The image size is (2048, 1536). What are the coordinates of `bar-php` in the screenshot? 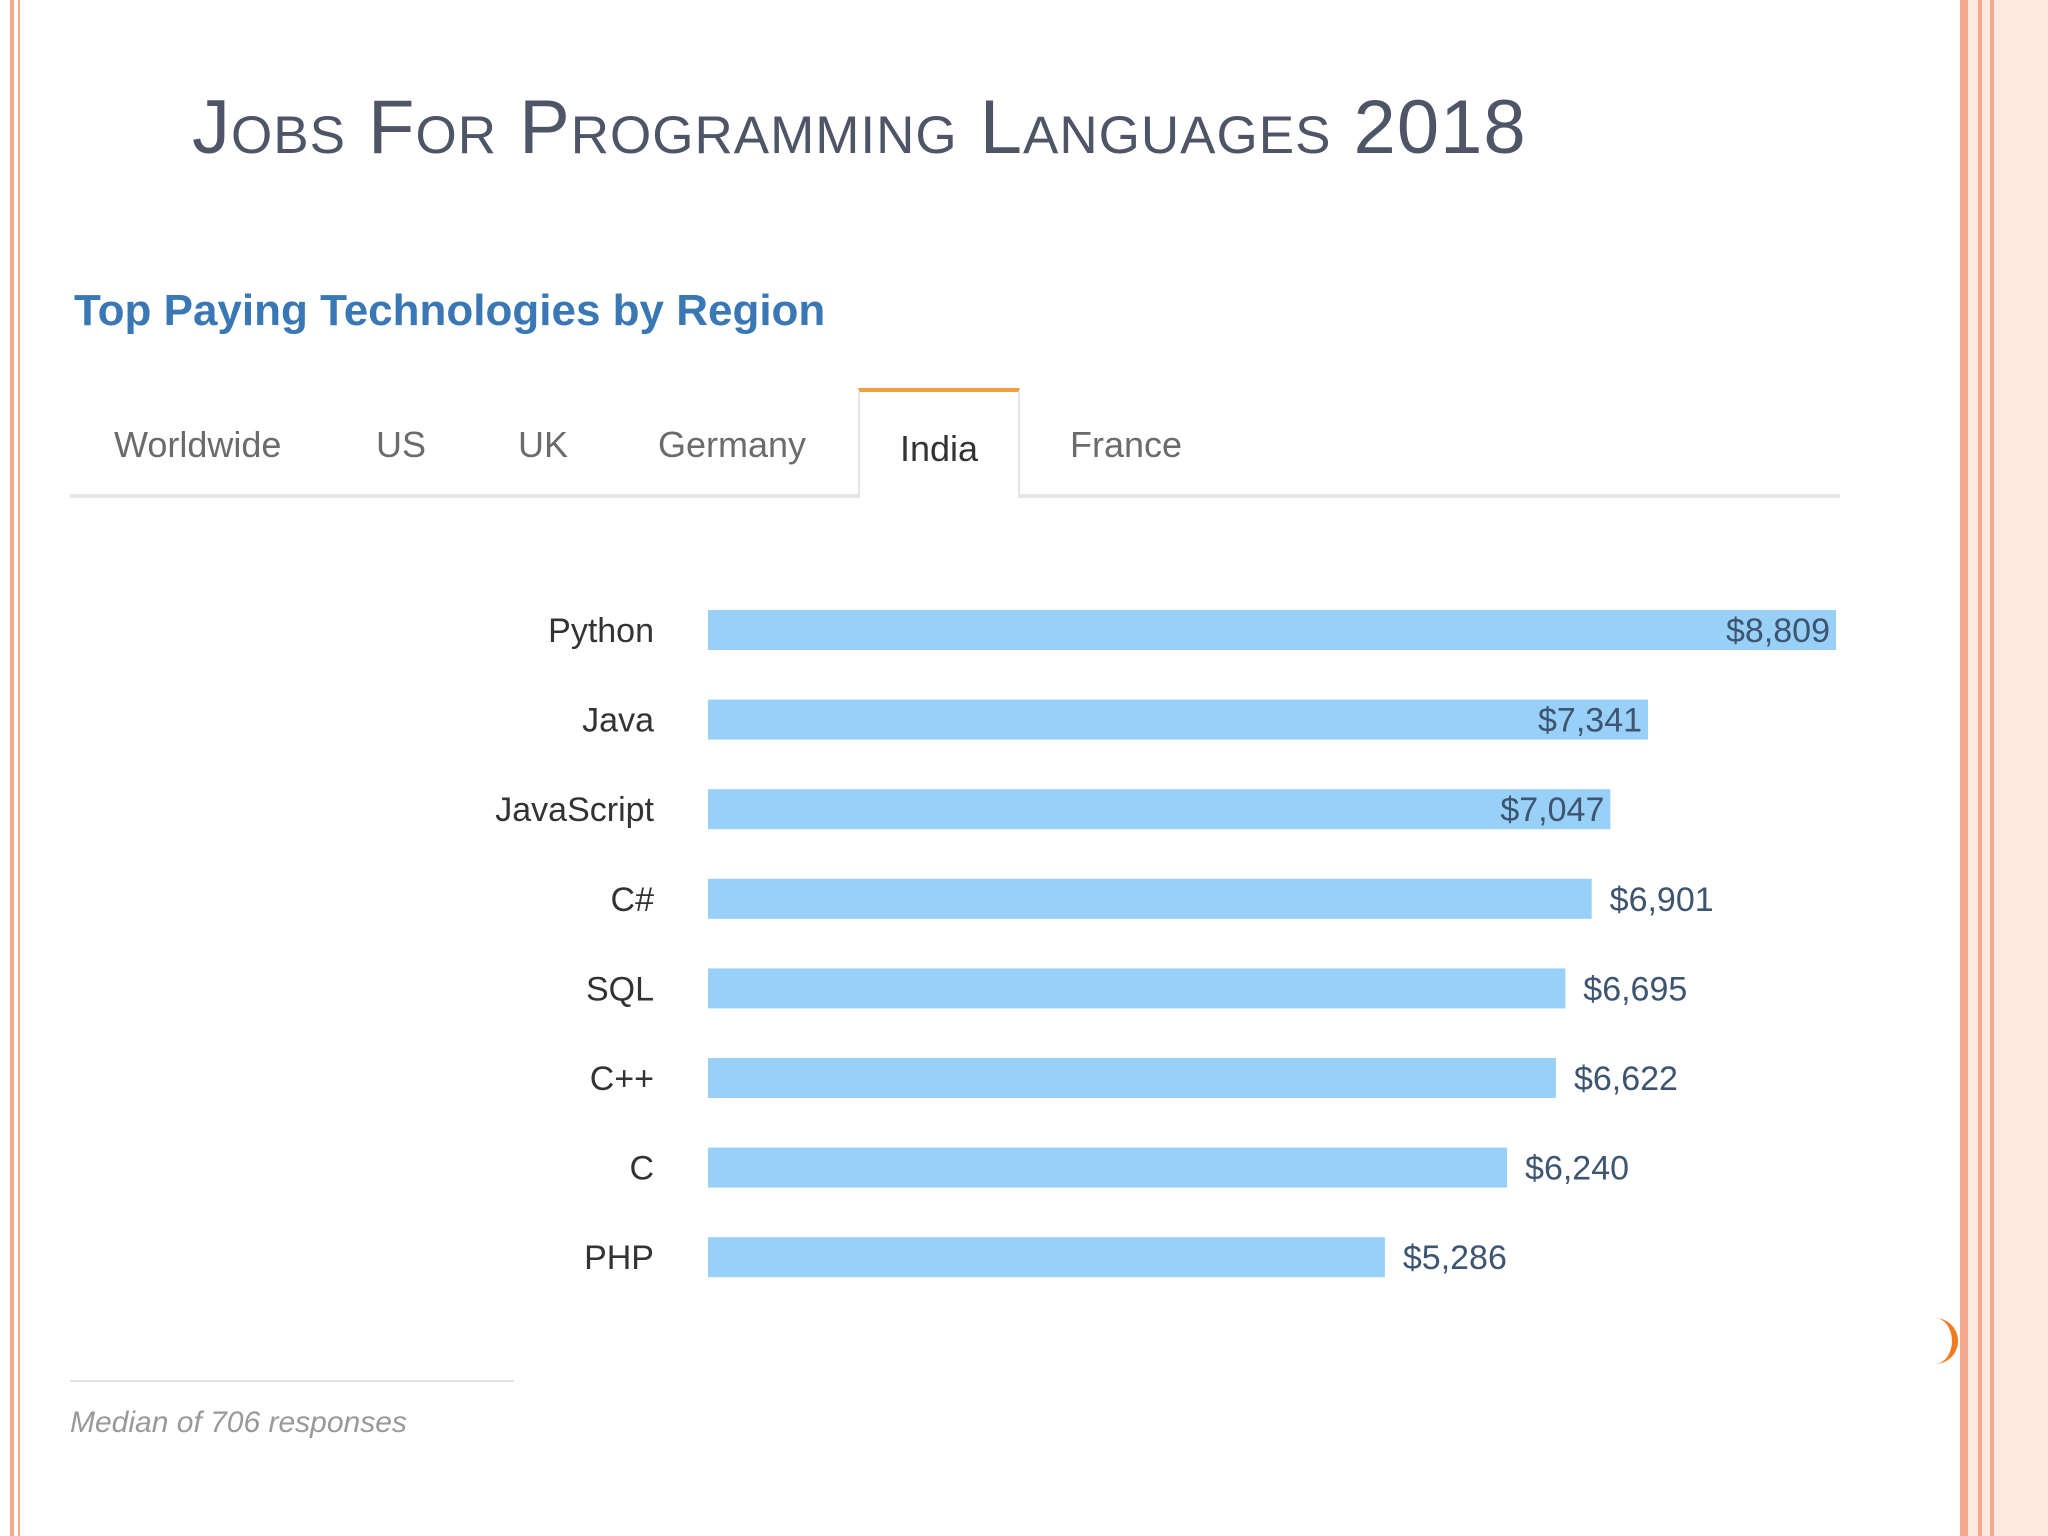 It's located at (1046, 1257).